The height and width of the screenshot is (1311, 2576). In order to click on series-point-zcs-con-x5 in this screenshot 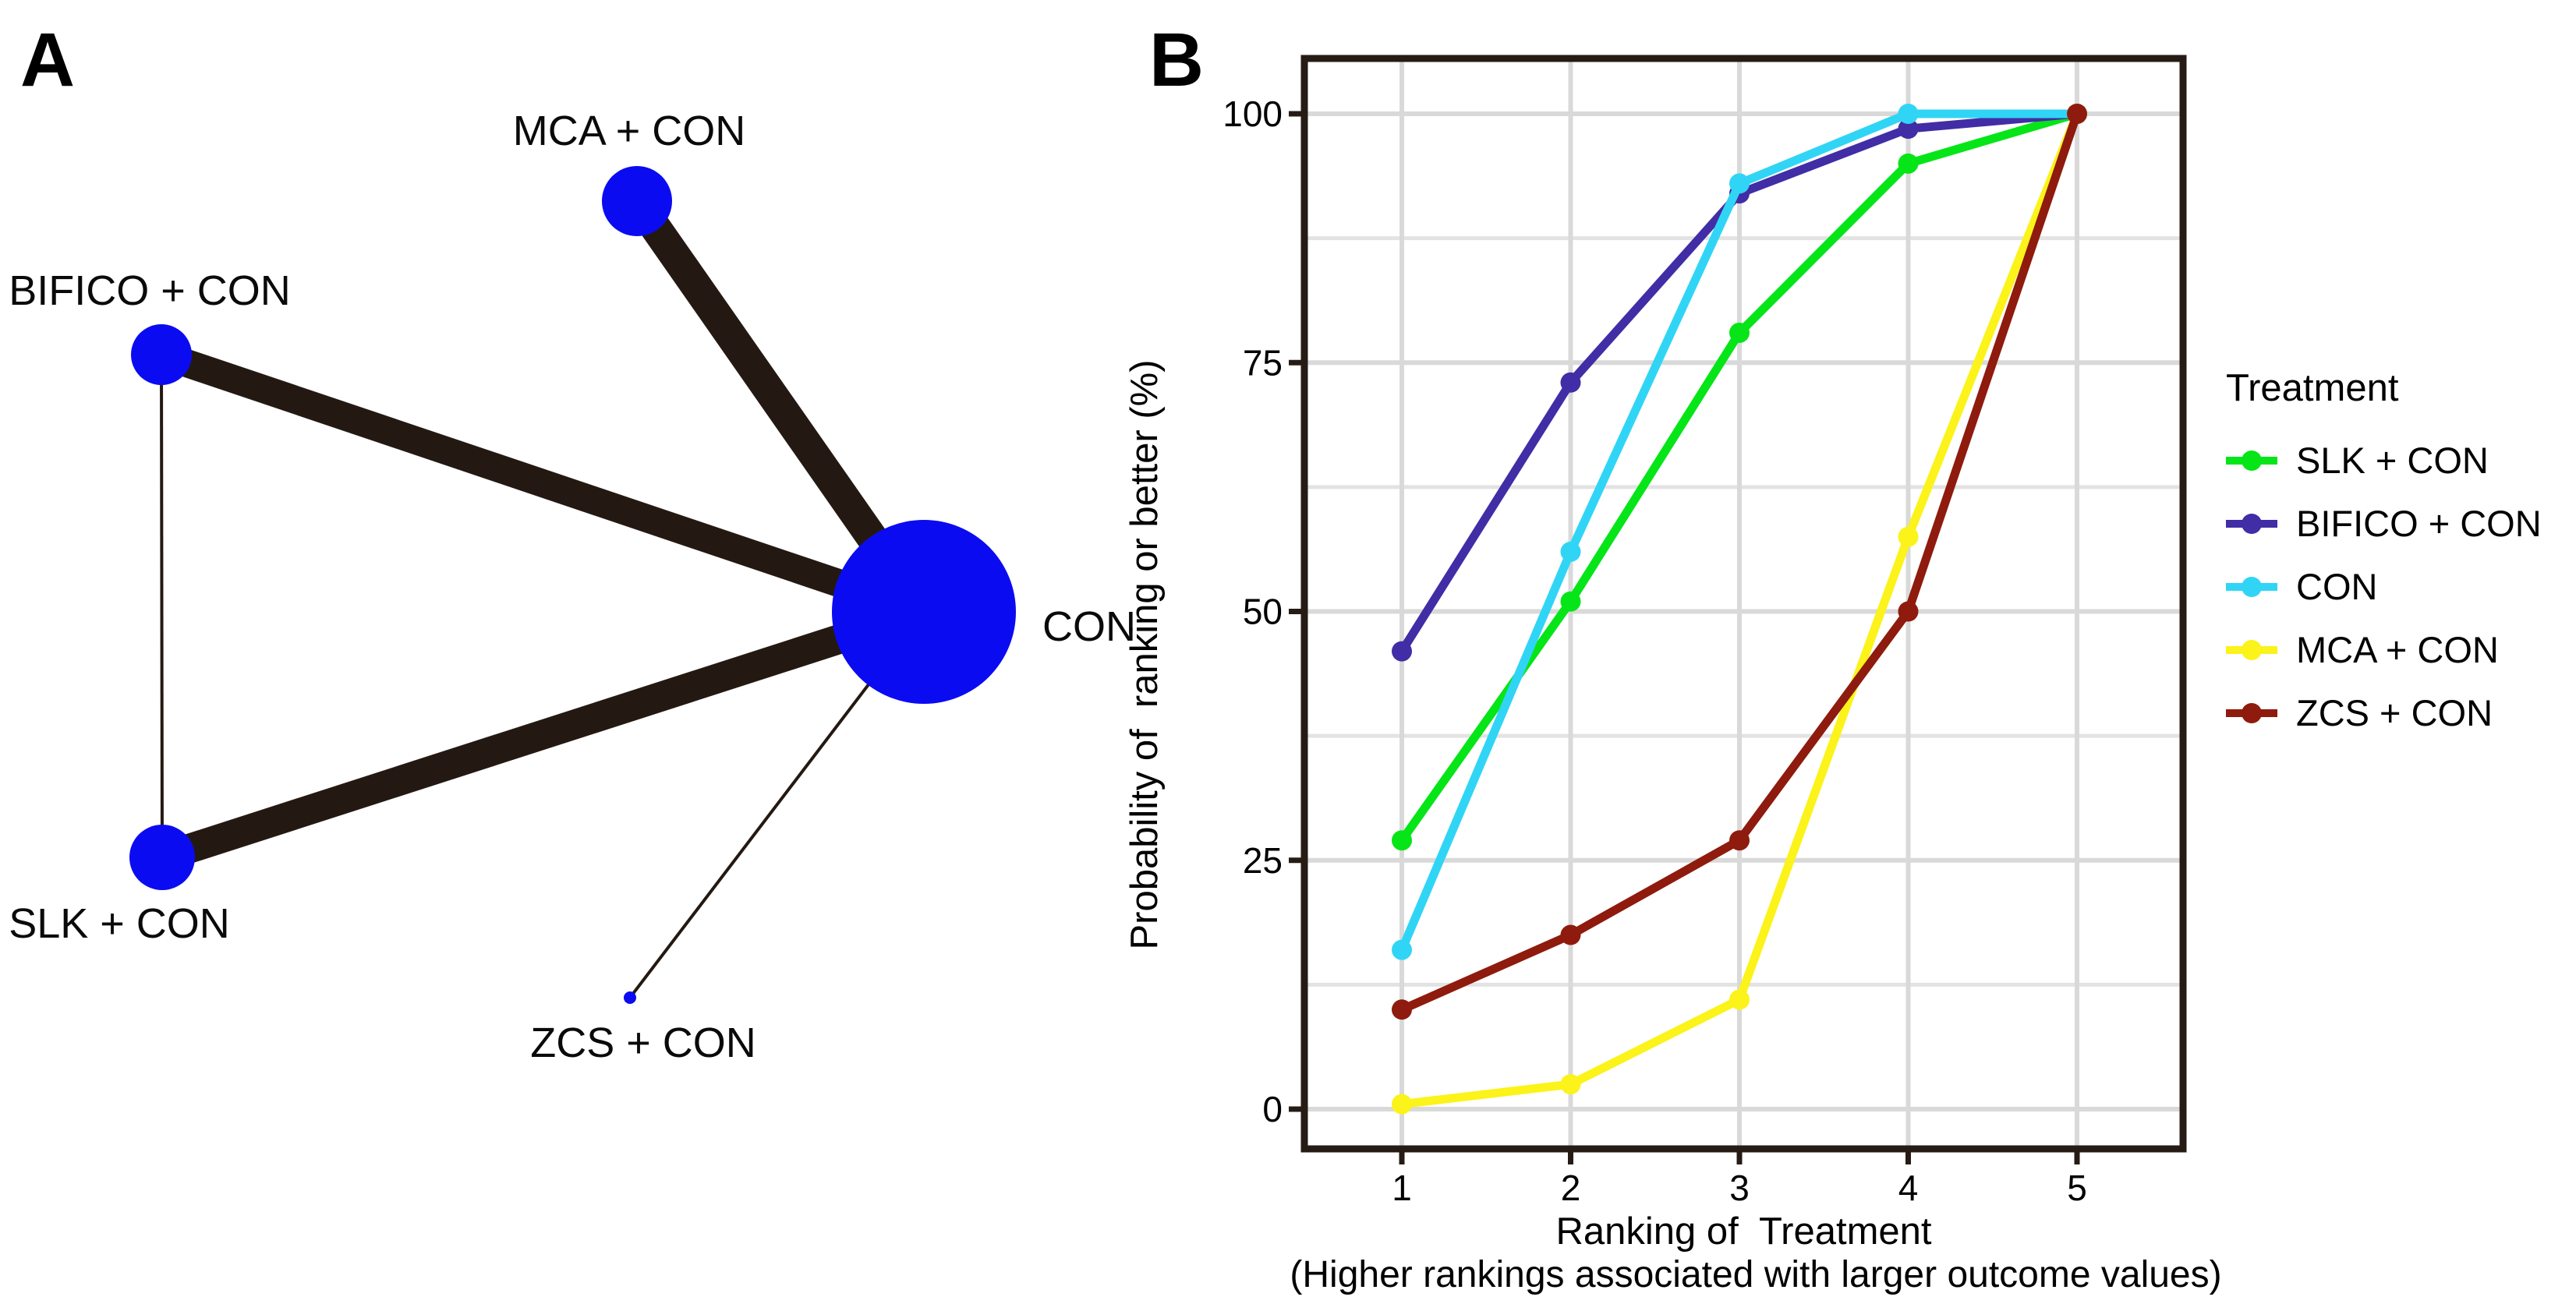, I will do `click(2077, 114)`.